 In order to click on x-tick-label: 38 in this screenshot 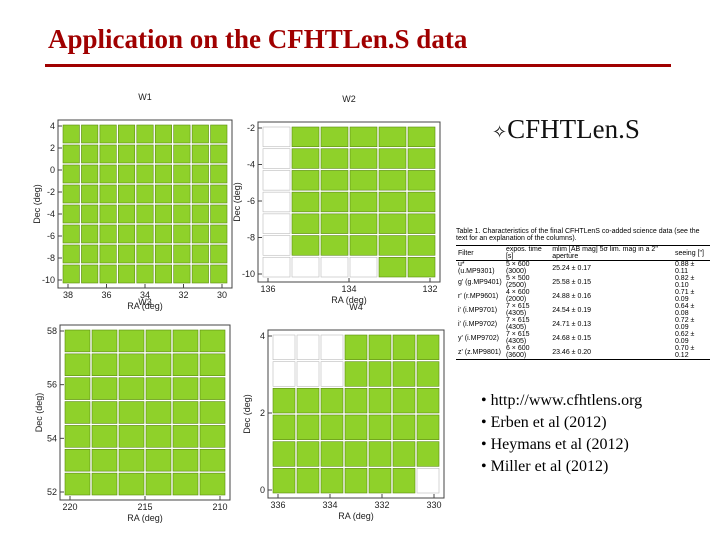, I will do `click(68, 295)`.